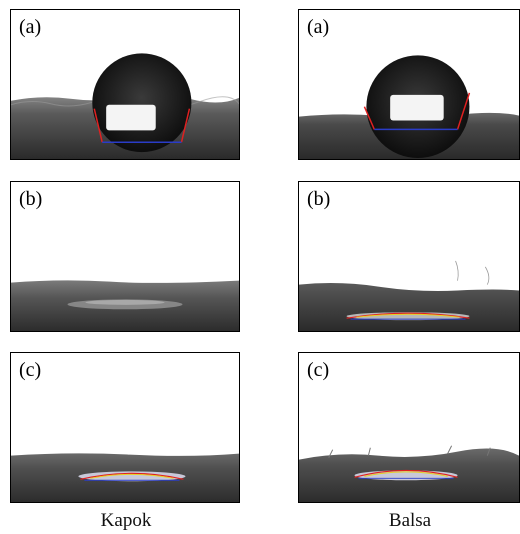  I want to click on panel-balsa-b: (b), so click(409, 256).